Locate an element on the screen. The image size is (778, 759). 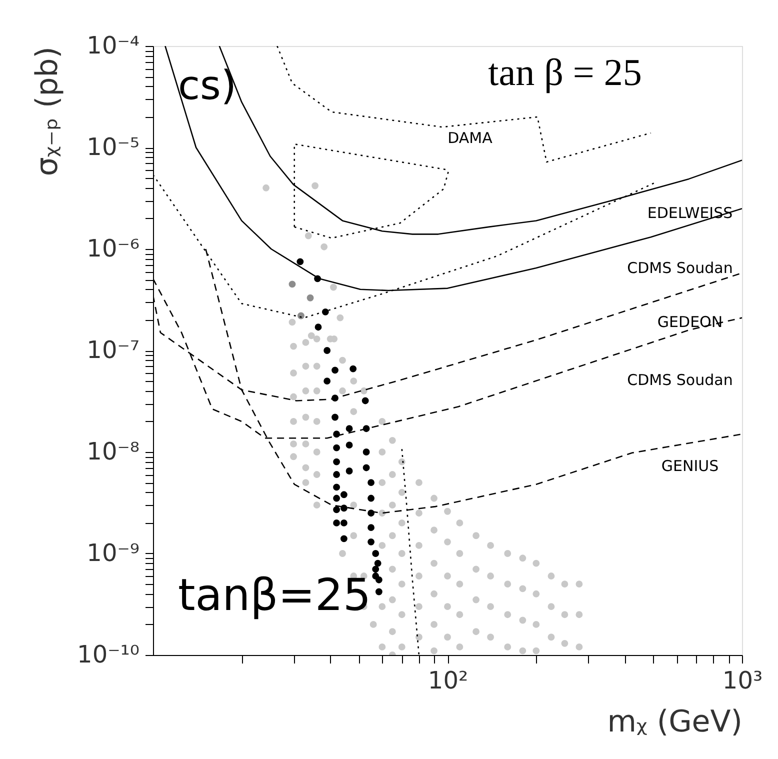
x-axis-title: mᵪ (GeV) is located at coordinates (674, 722).